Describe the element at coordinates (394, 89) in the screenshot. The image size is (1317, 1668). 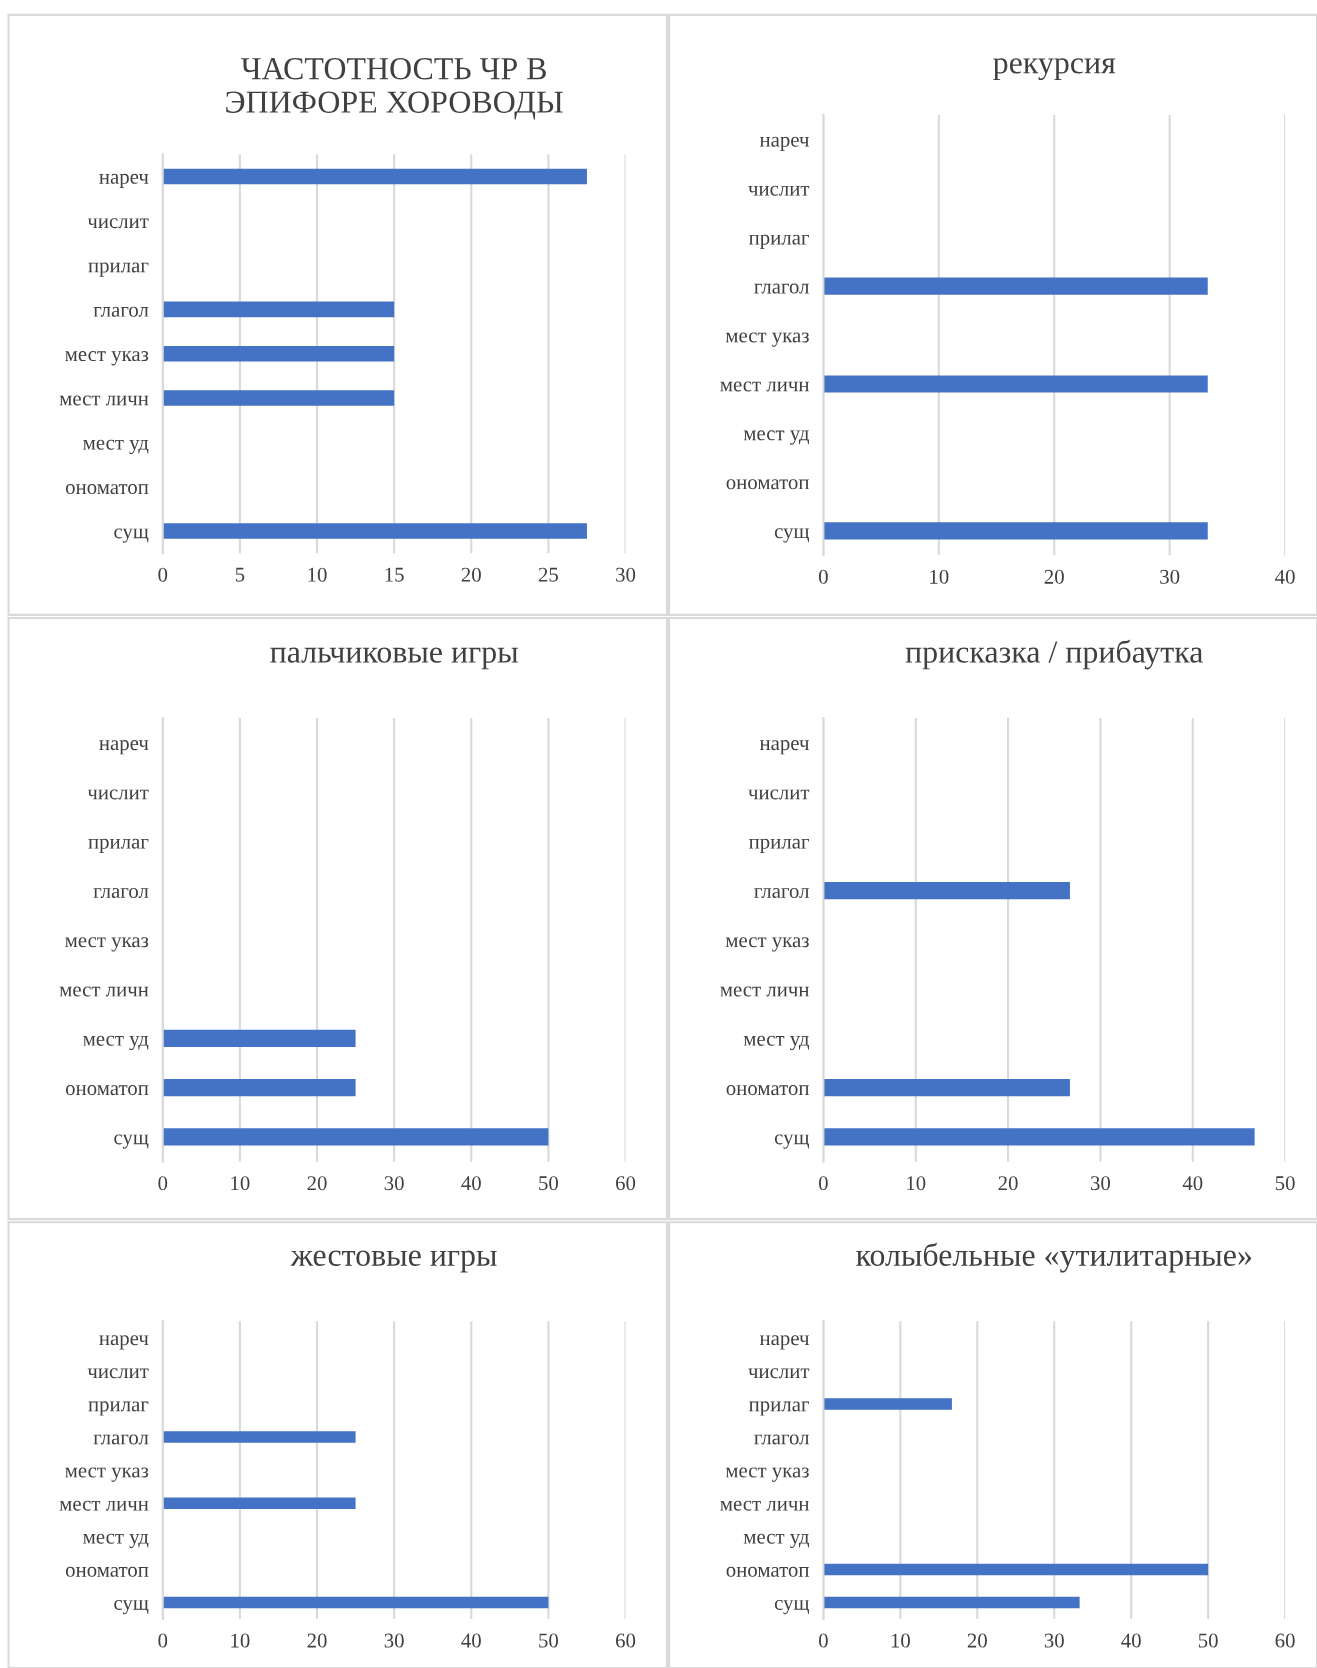
I see `chart-title: ЧАСТОТНОСТЬ ЧР В ЭПИФОРЕ ХОРОВОДЫ` at that location.